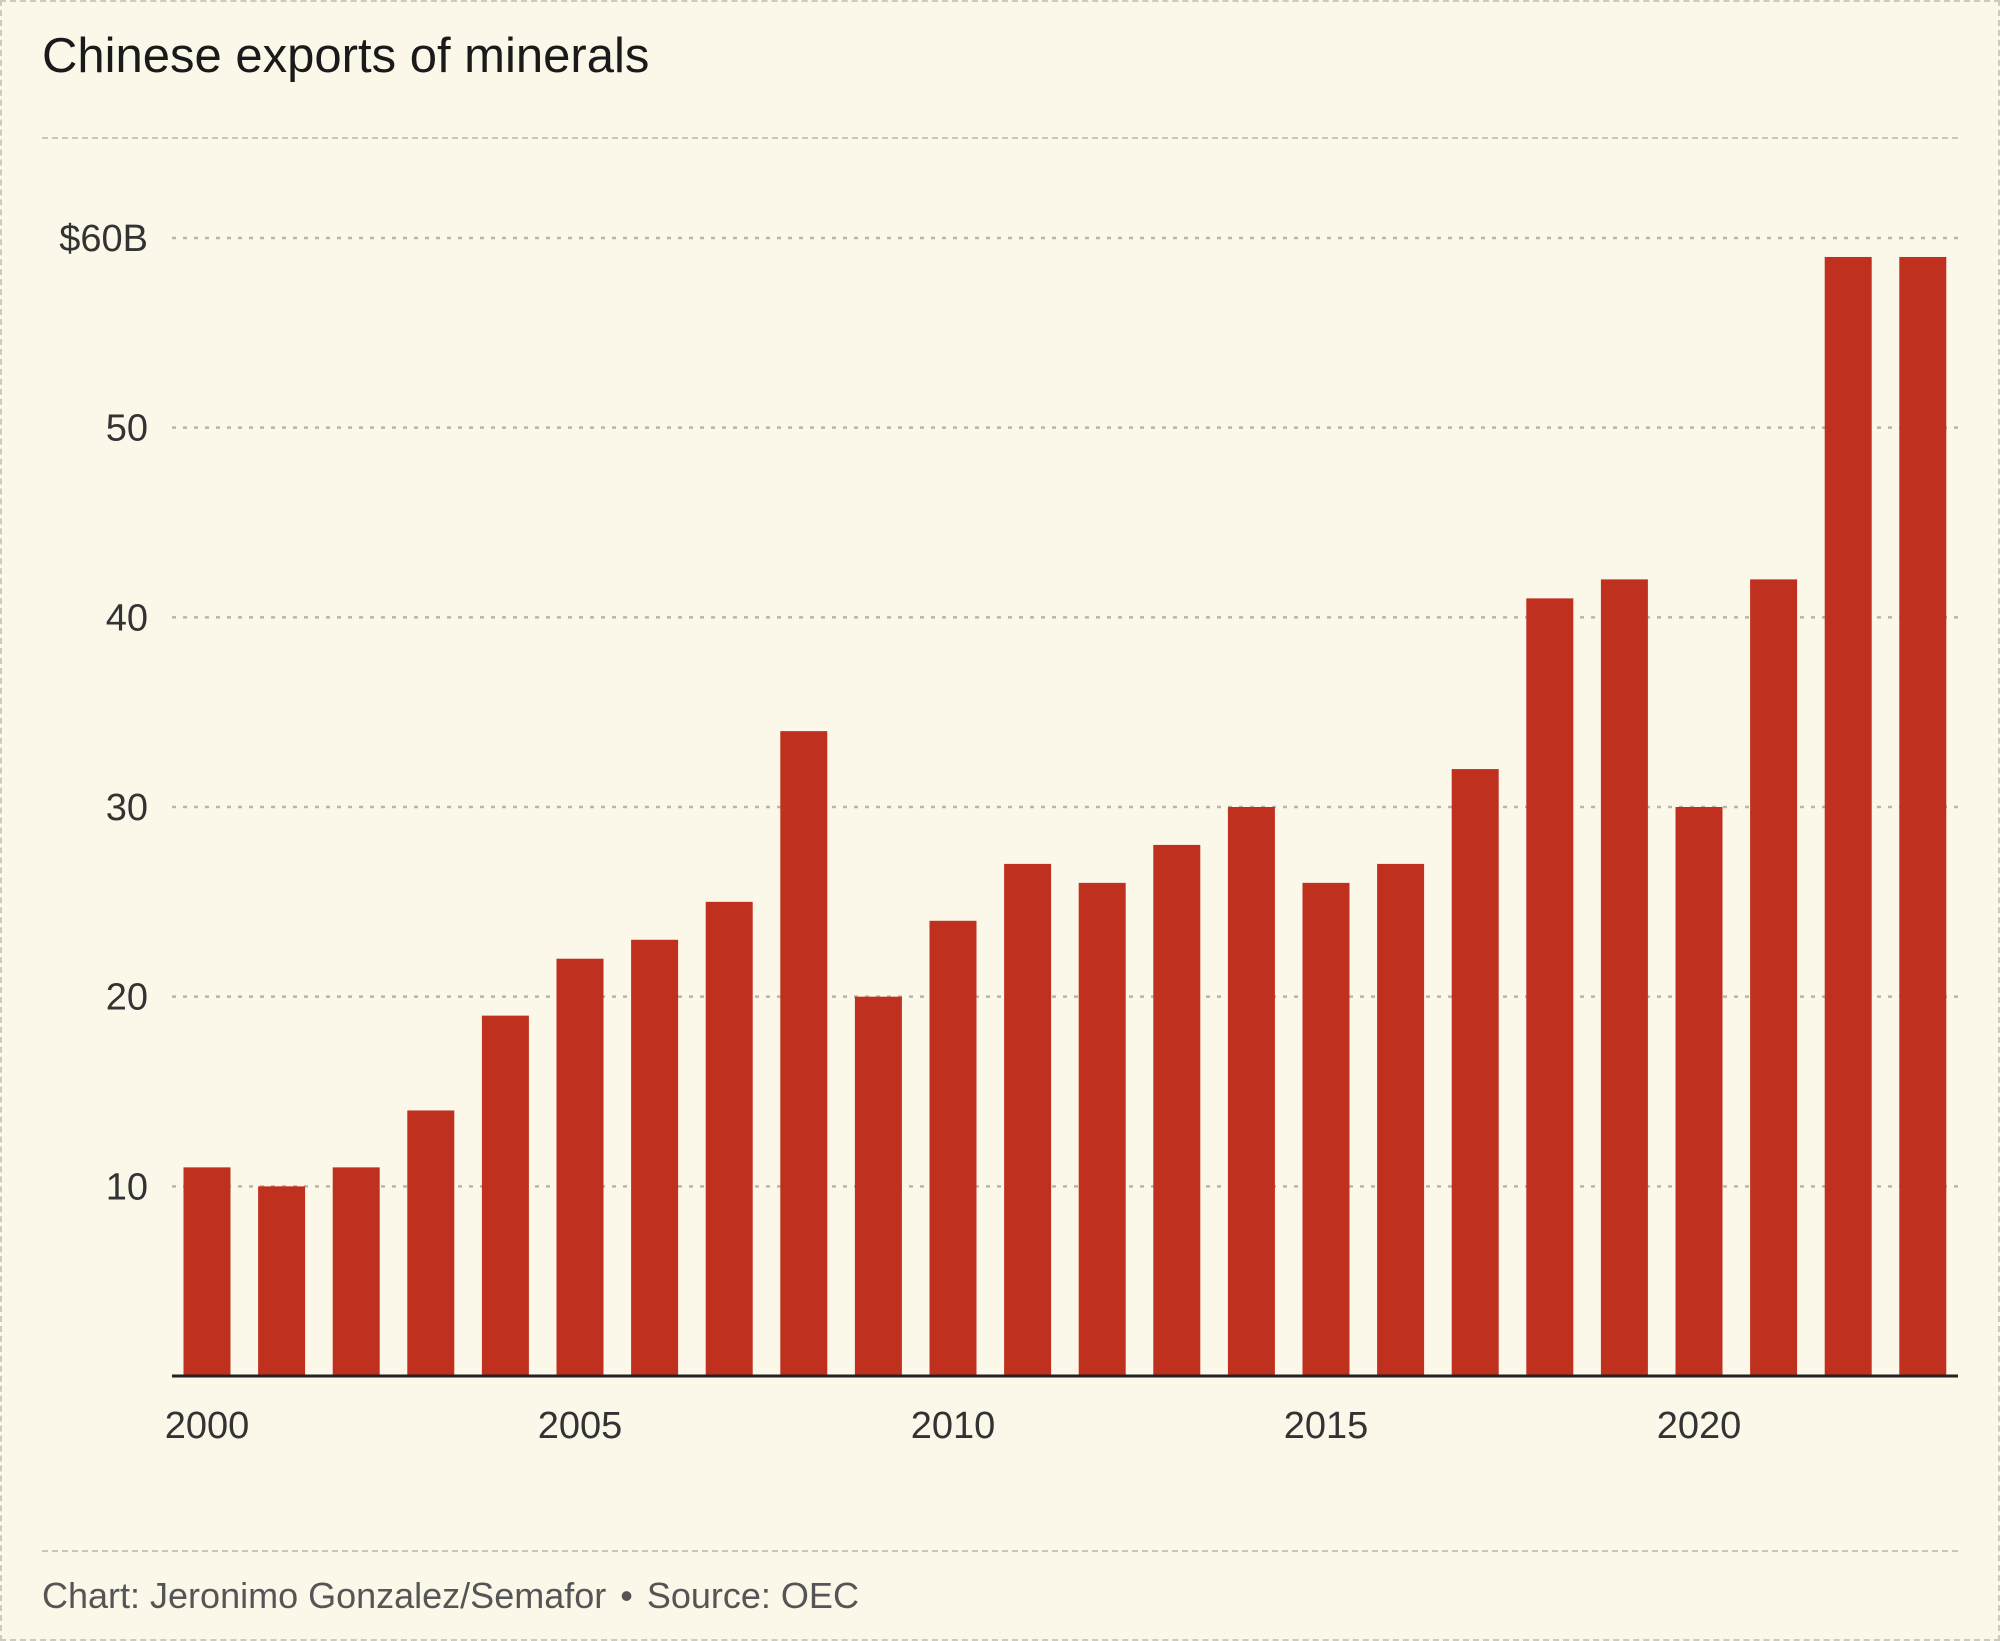 This screenshot has height=1641, width=2000. I want to click on bar-2020, so click(1699, 1091).